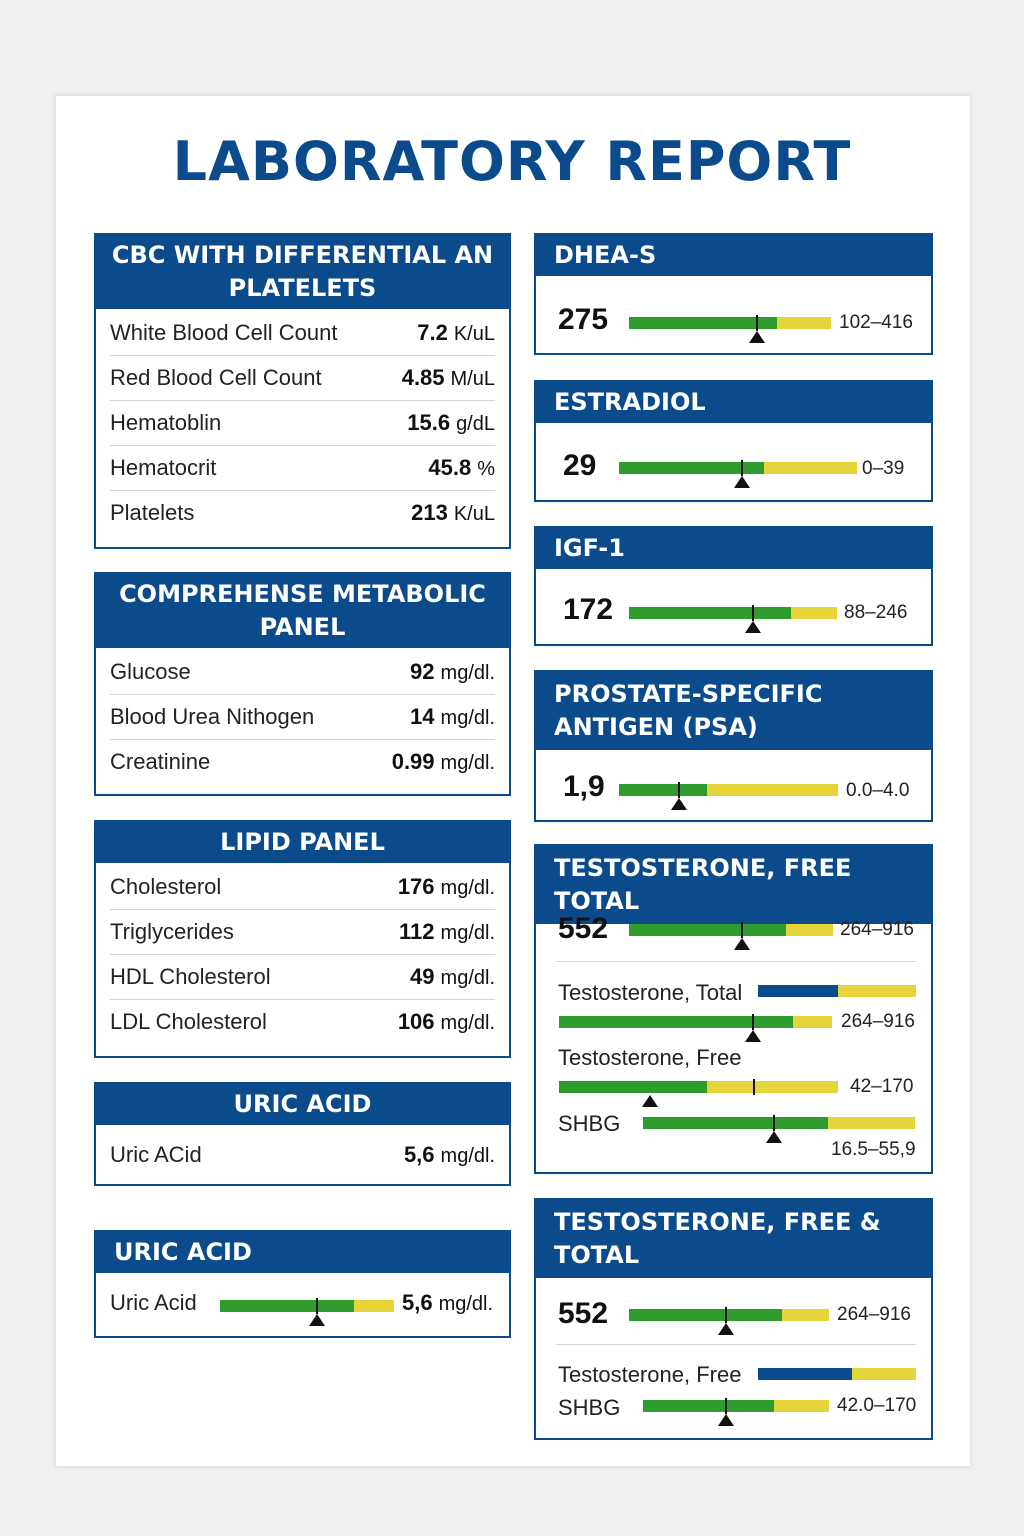 The image size is (1024, 1536). I want to click on row-value: 106, so click(416, 1021).